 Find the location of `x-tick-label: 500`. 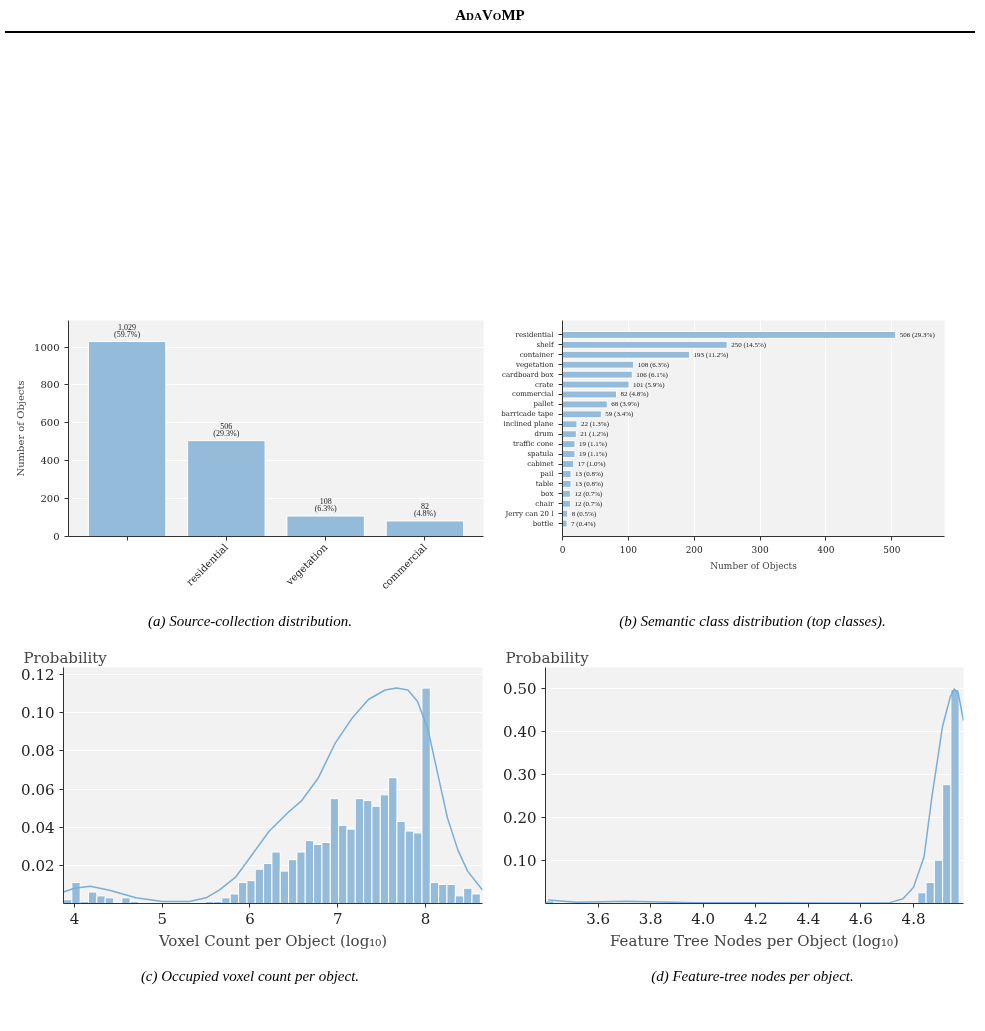

x-tick-label: 500 is located at coordinates (892, 549).